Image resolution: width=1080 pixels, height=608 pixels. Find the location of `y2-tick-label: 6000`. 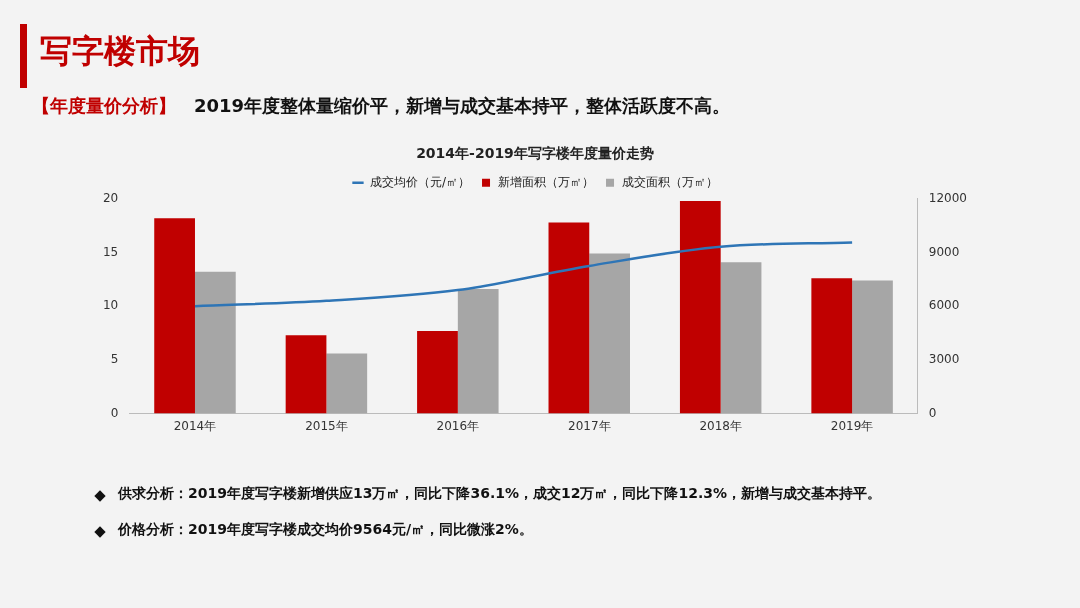

y2-tick-label: 6000 is located at coordinates (944, 305).